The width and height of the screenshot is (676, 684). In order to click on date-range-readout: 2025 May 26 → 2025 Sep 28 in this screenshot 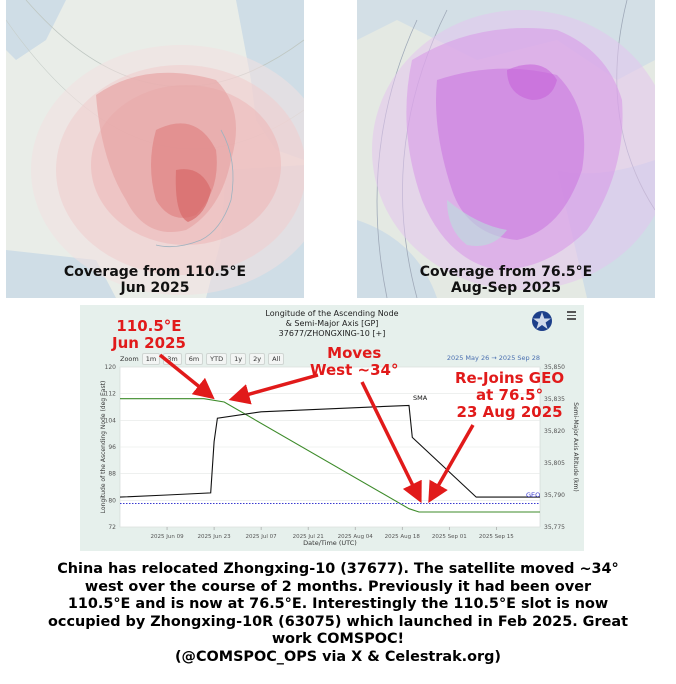, I will do `click(493, 358)`.